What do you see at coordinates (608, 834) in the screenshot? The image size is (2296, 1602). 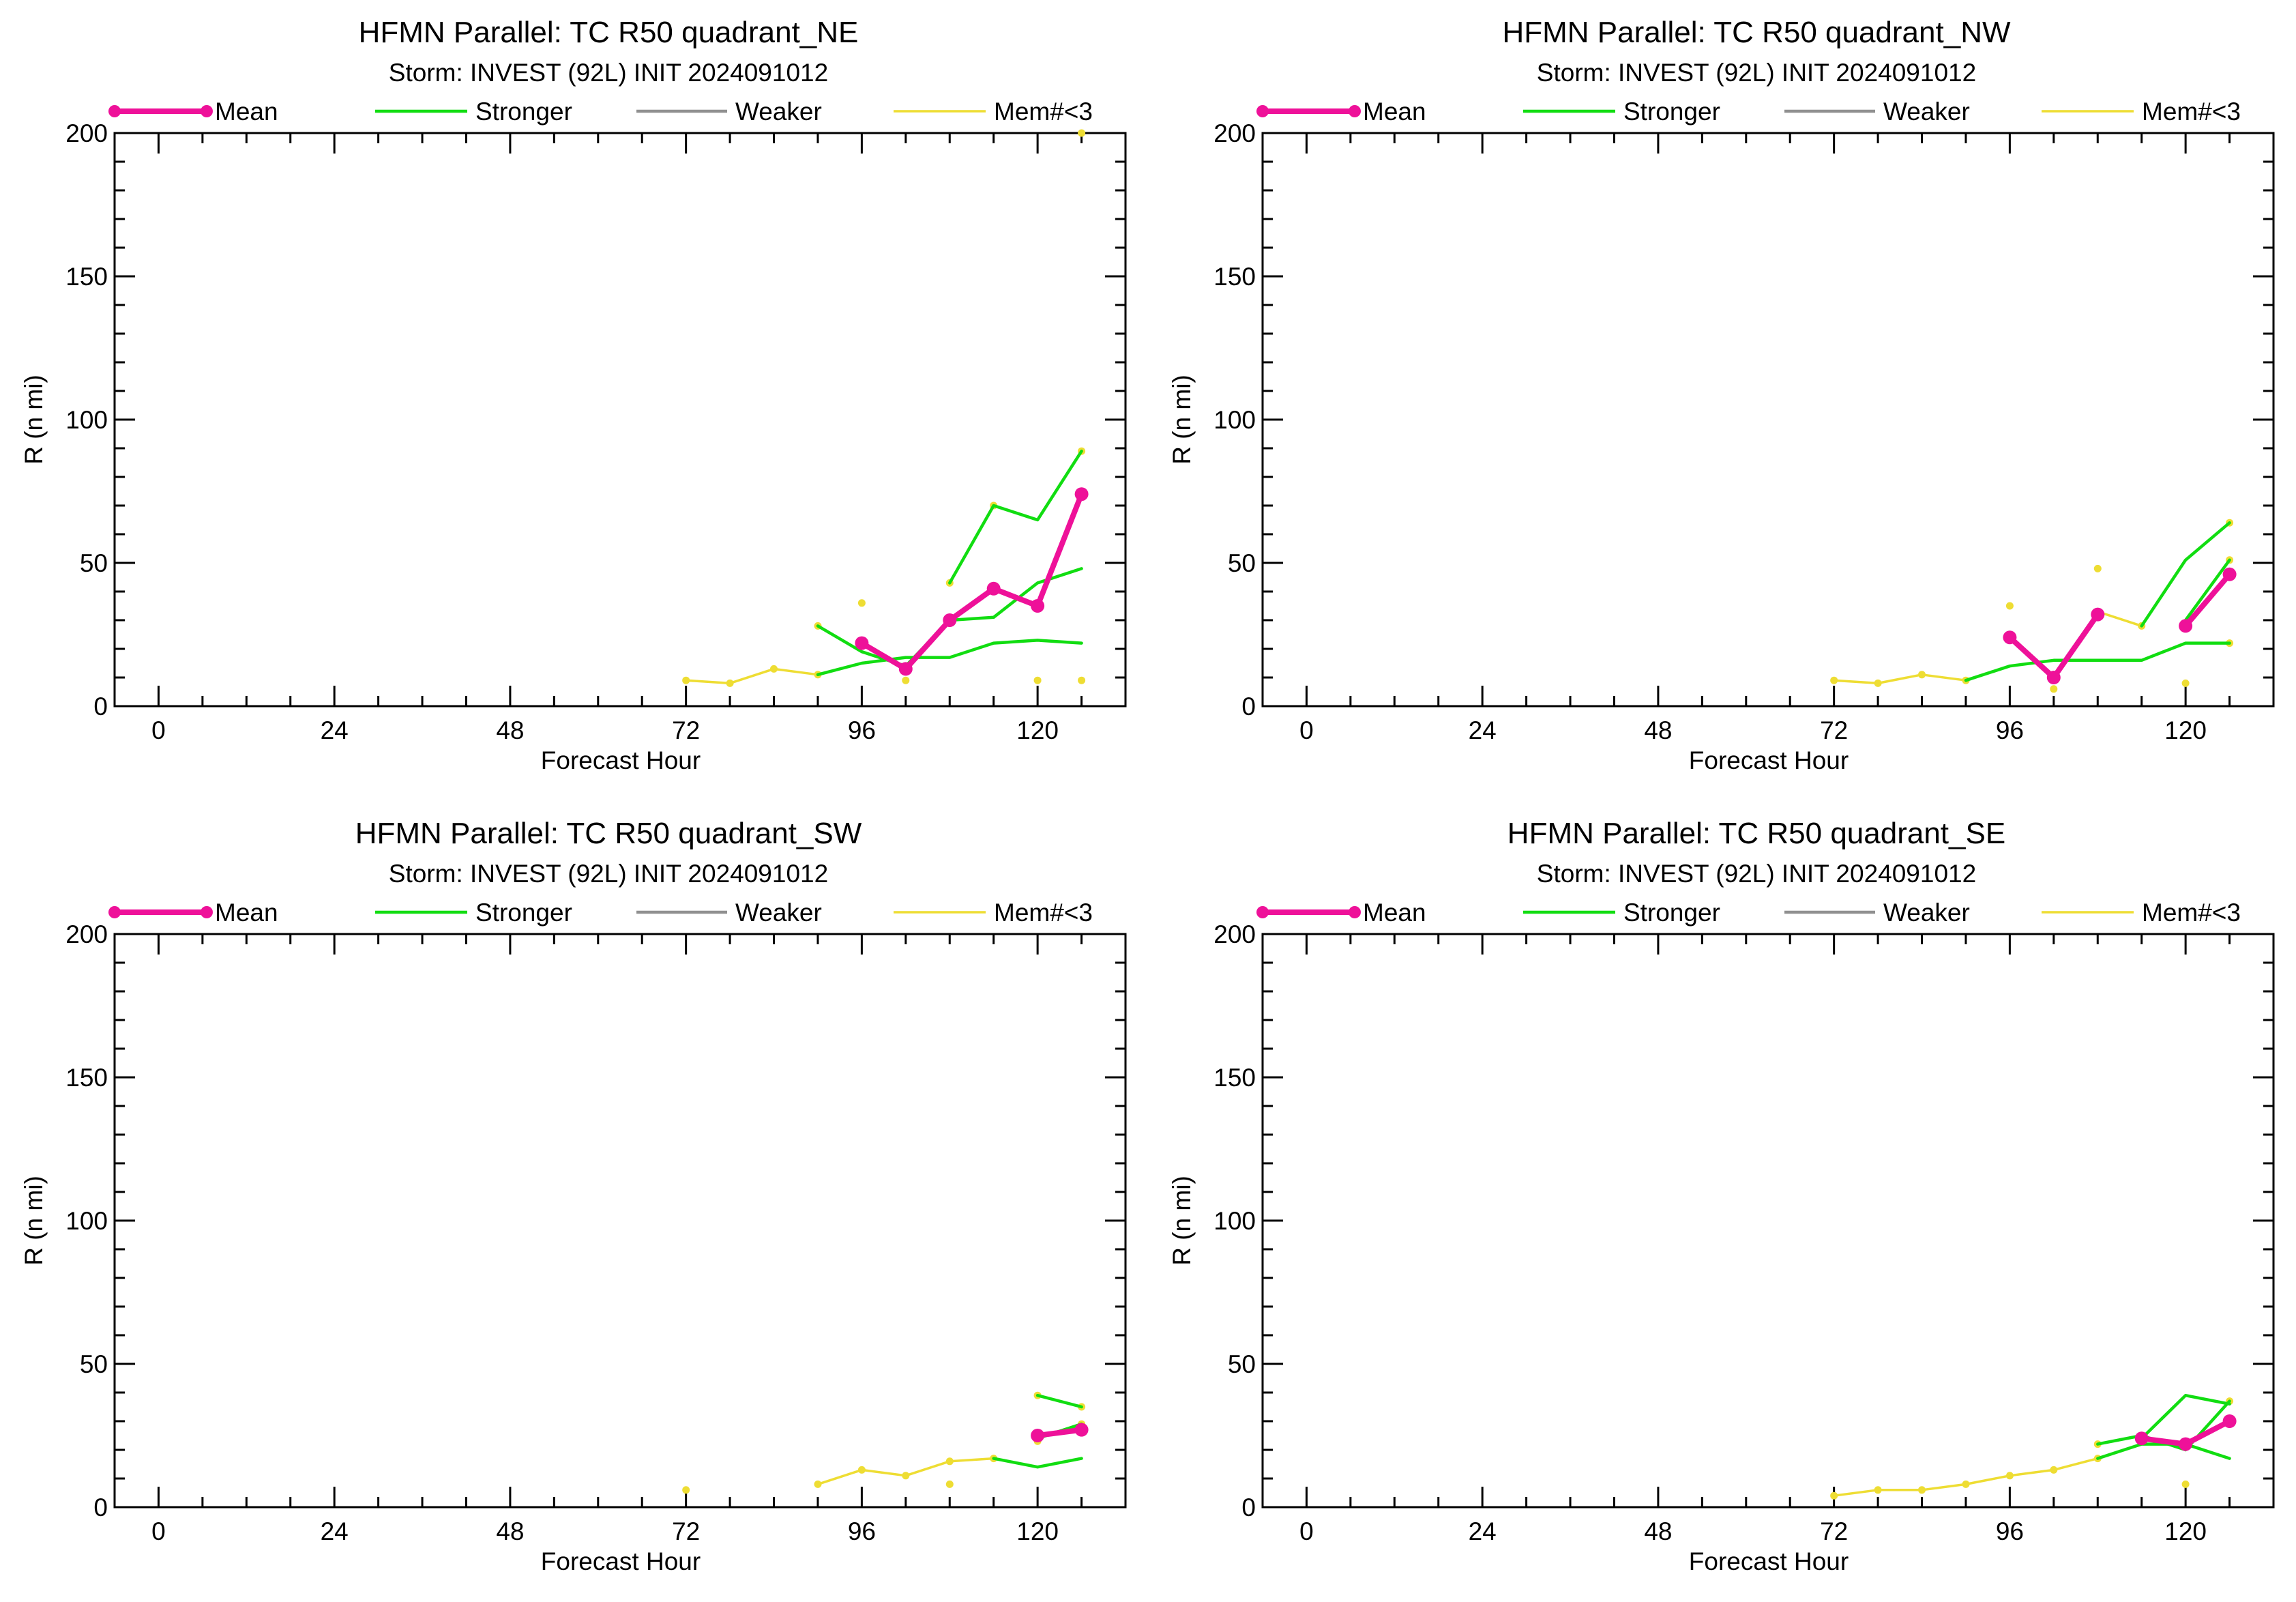 I see `chart-title: HFMN Parallel: TC R50 quadrant_SW` at bounding box center [608, 834].